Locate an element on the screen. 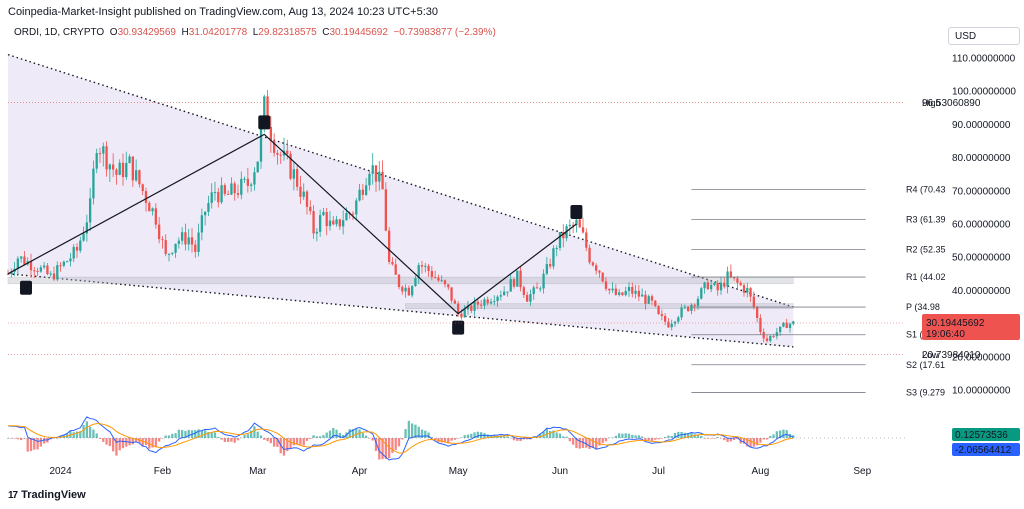  pattern-point-b-badge is located at coordinates (264, 122).